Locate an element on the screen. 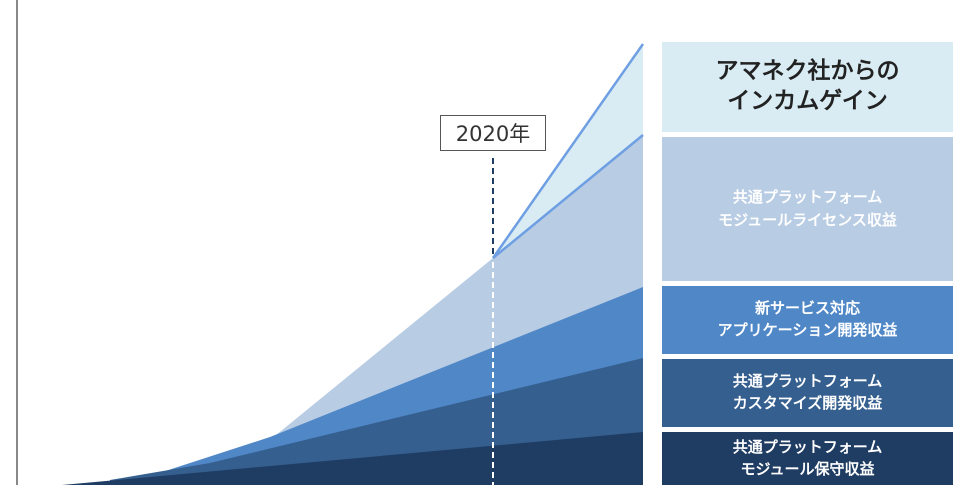 Image resolution: width=953 pixels, height=485 pixels. legend-income-line-2: インカムゲイン is located at coordinates (807, 101).